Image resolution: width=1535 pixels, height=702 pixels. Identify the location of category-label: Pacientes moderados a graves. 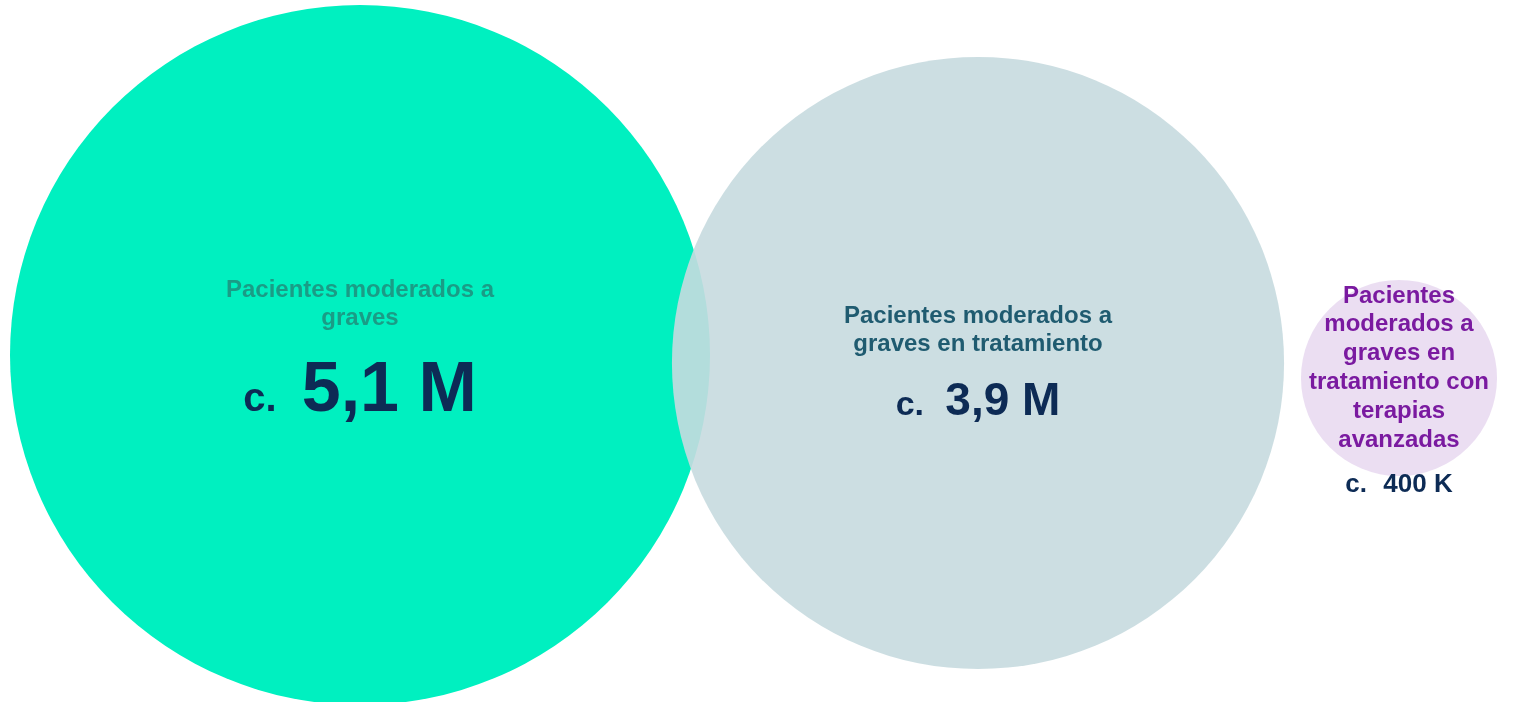
(360, 302).